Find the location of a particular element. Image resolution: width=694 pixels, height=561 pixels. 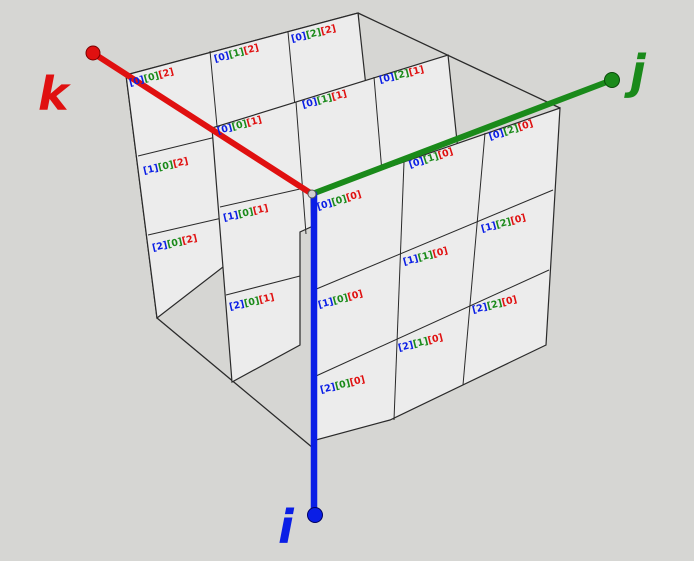

cell-index-label: [2][0][2] is located at coordinates (174, 243).